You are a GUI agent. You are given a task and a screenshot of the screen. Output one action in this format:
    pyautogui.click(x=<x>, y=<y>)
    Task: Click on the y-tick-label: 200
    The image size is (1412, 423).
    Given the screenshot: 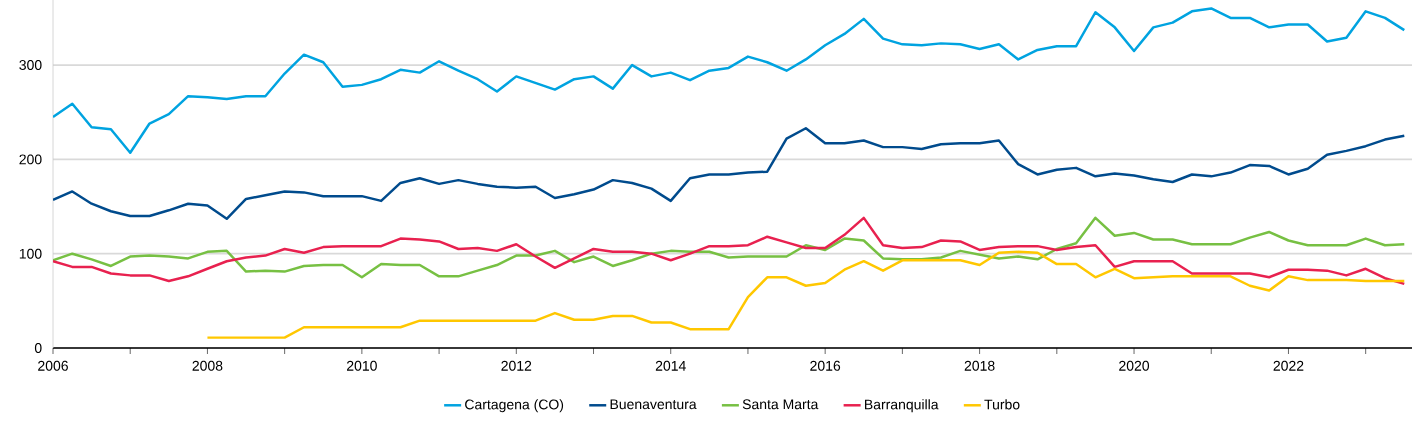 What is the action you would take?
    pyautogui.click(x=30, y=159)
    